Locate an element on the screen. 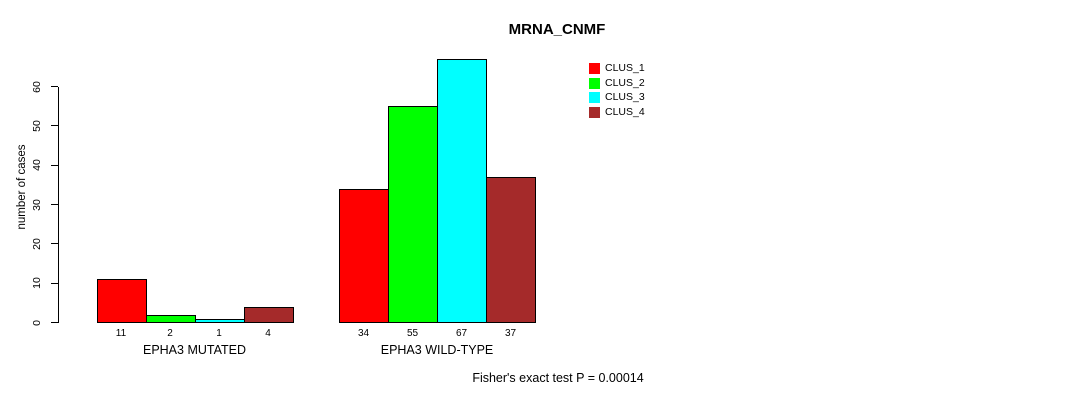 The image size is (1090, 400). y-axis-tick-label: 0 is located at coordinates (37, 322).